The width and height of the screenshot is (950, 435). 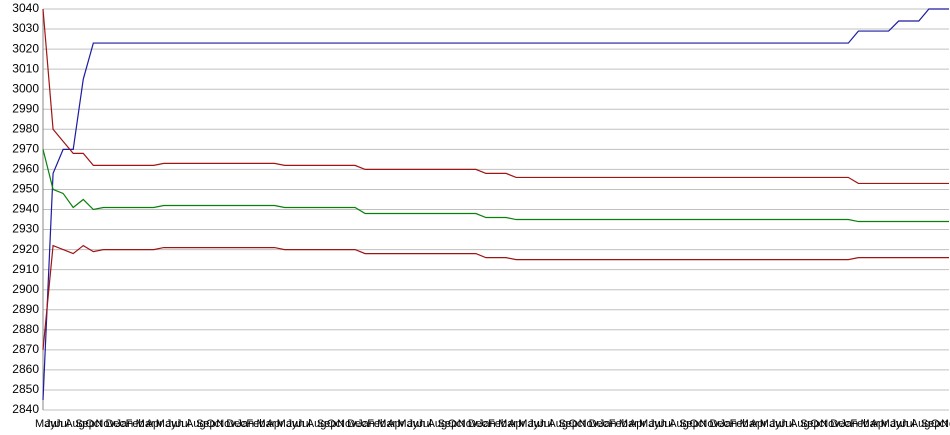 What do you see at coordinates (25, 189) in the screenshot?
I see `y-tick-label: 2950` at bounding box center [25, 189].